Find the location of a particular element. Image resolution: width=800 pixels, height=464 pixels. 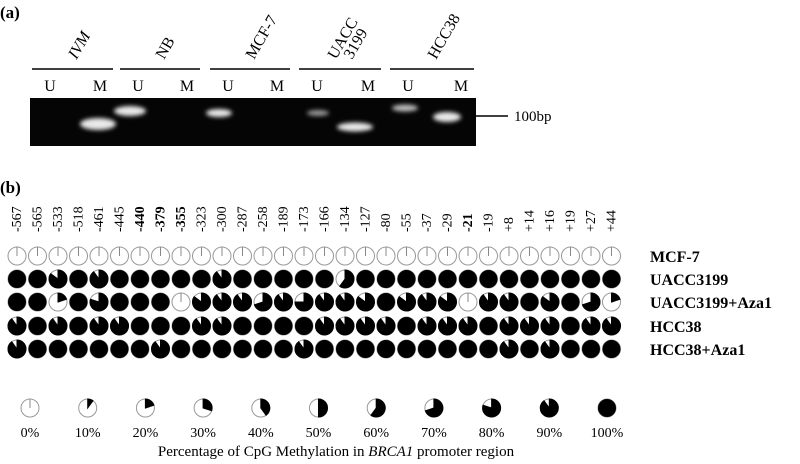

position-label: -29 is located at coordinates (448, 222).